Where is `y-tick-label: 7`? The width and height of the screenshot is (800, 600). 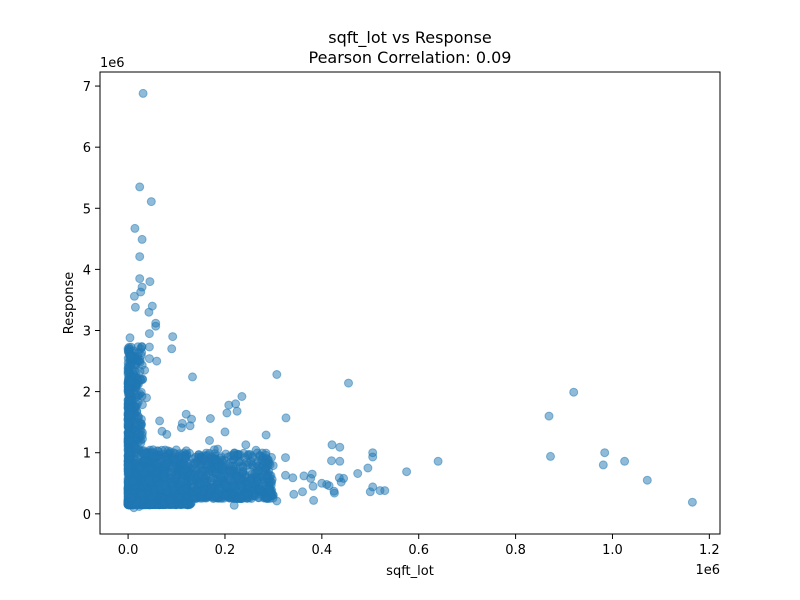 y-tick-label: 7 is located at coordinates (87, 87).